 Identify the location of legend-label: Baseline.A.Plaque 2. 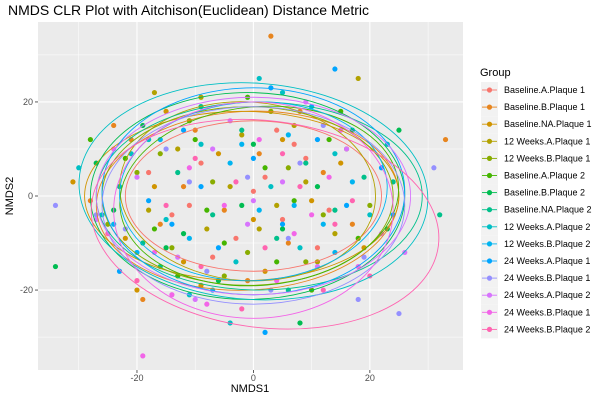
(544, 176).